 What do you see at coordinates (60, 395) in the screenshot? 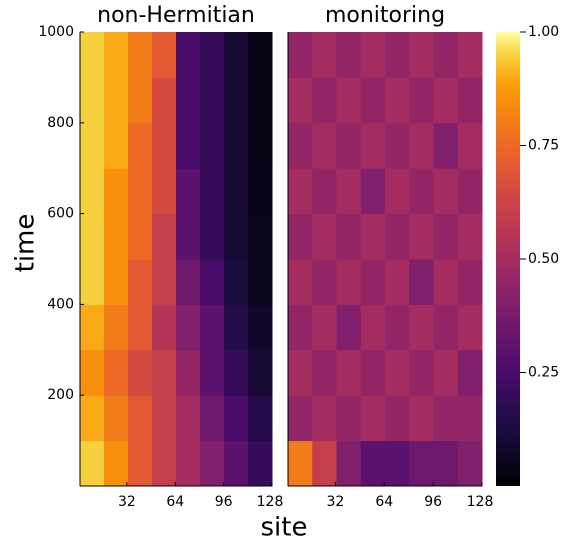
I see `y-tick-label: 200` at bounding box center [60, 395].